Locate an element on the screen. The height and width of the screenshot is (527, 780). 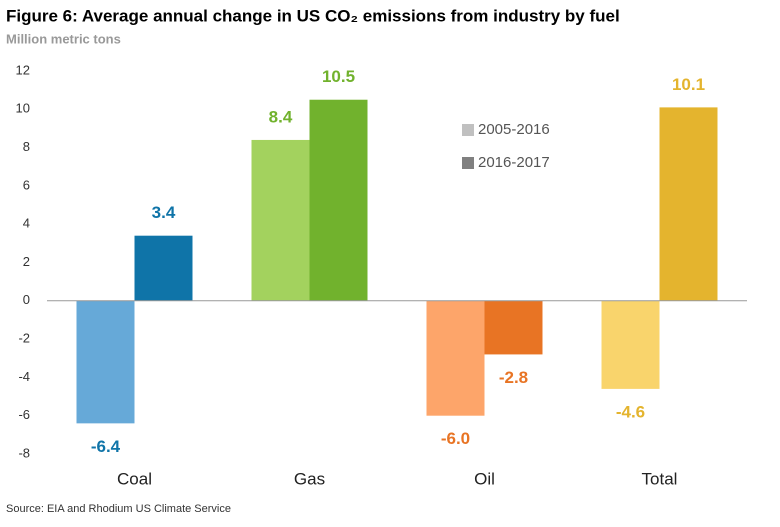
x-tick-label: Total is located at coordinates (660, 478).